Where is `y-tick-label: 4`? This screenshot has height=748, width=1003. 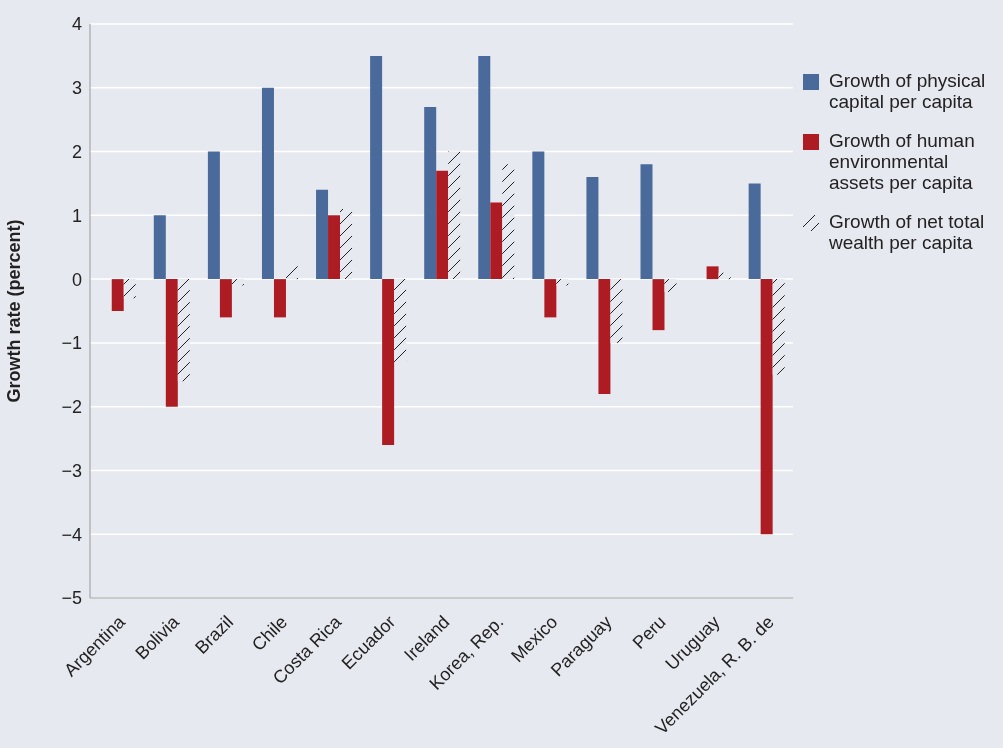
y-tick-label: 4 is located at coordinates (76, 24).